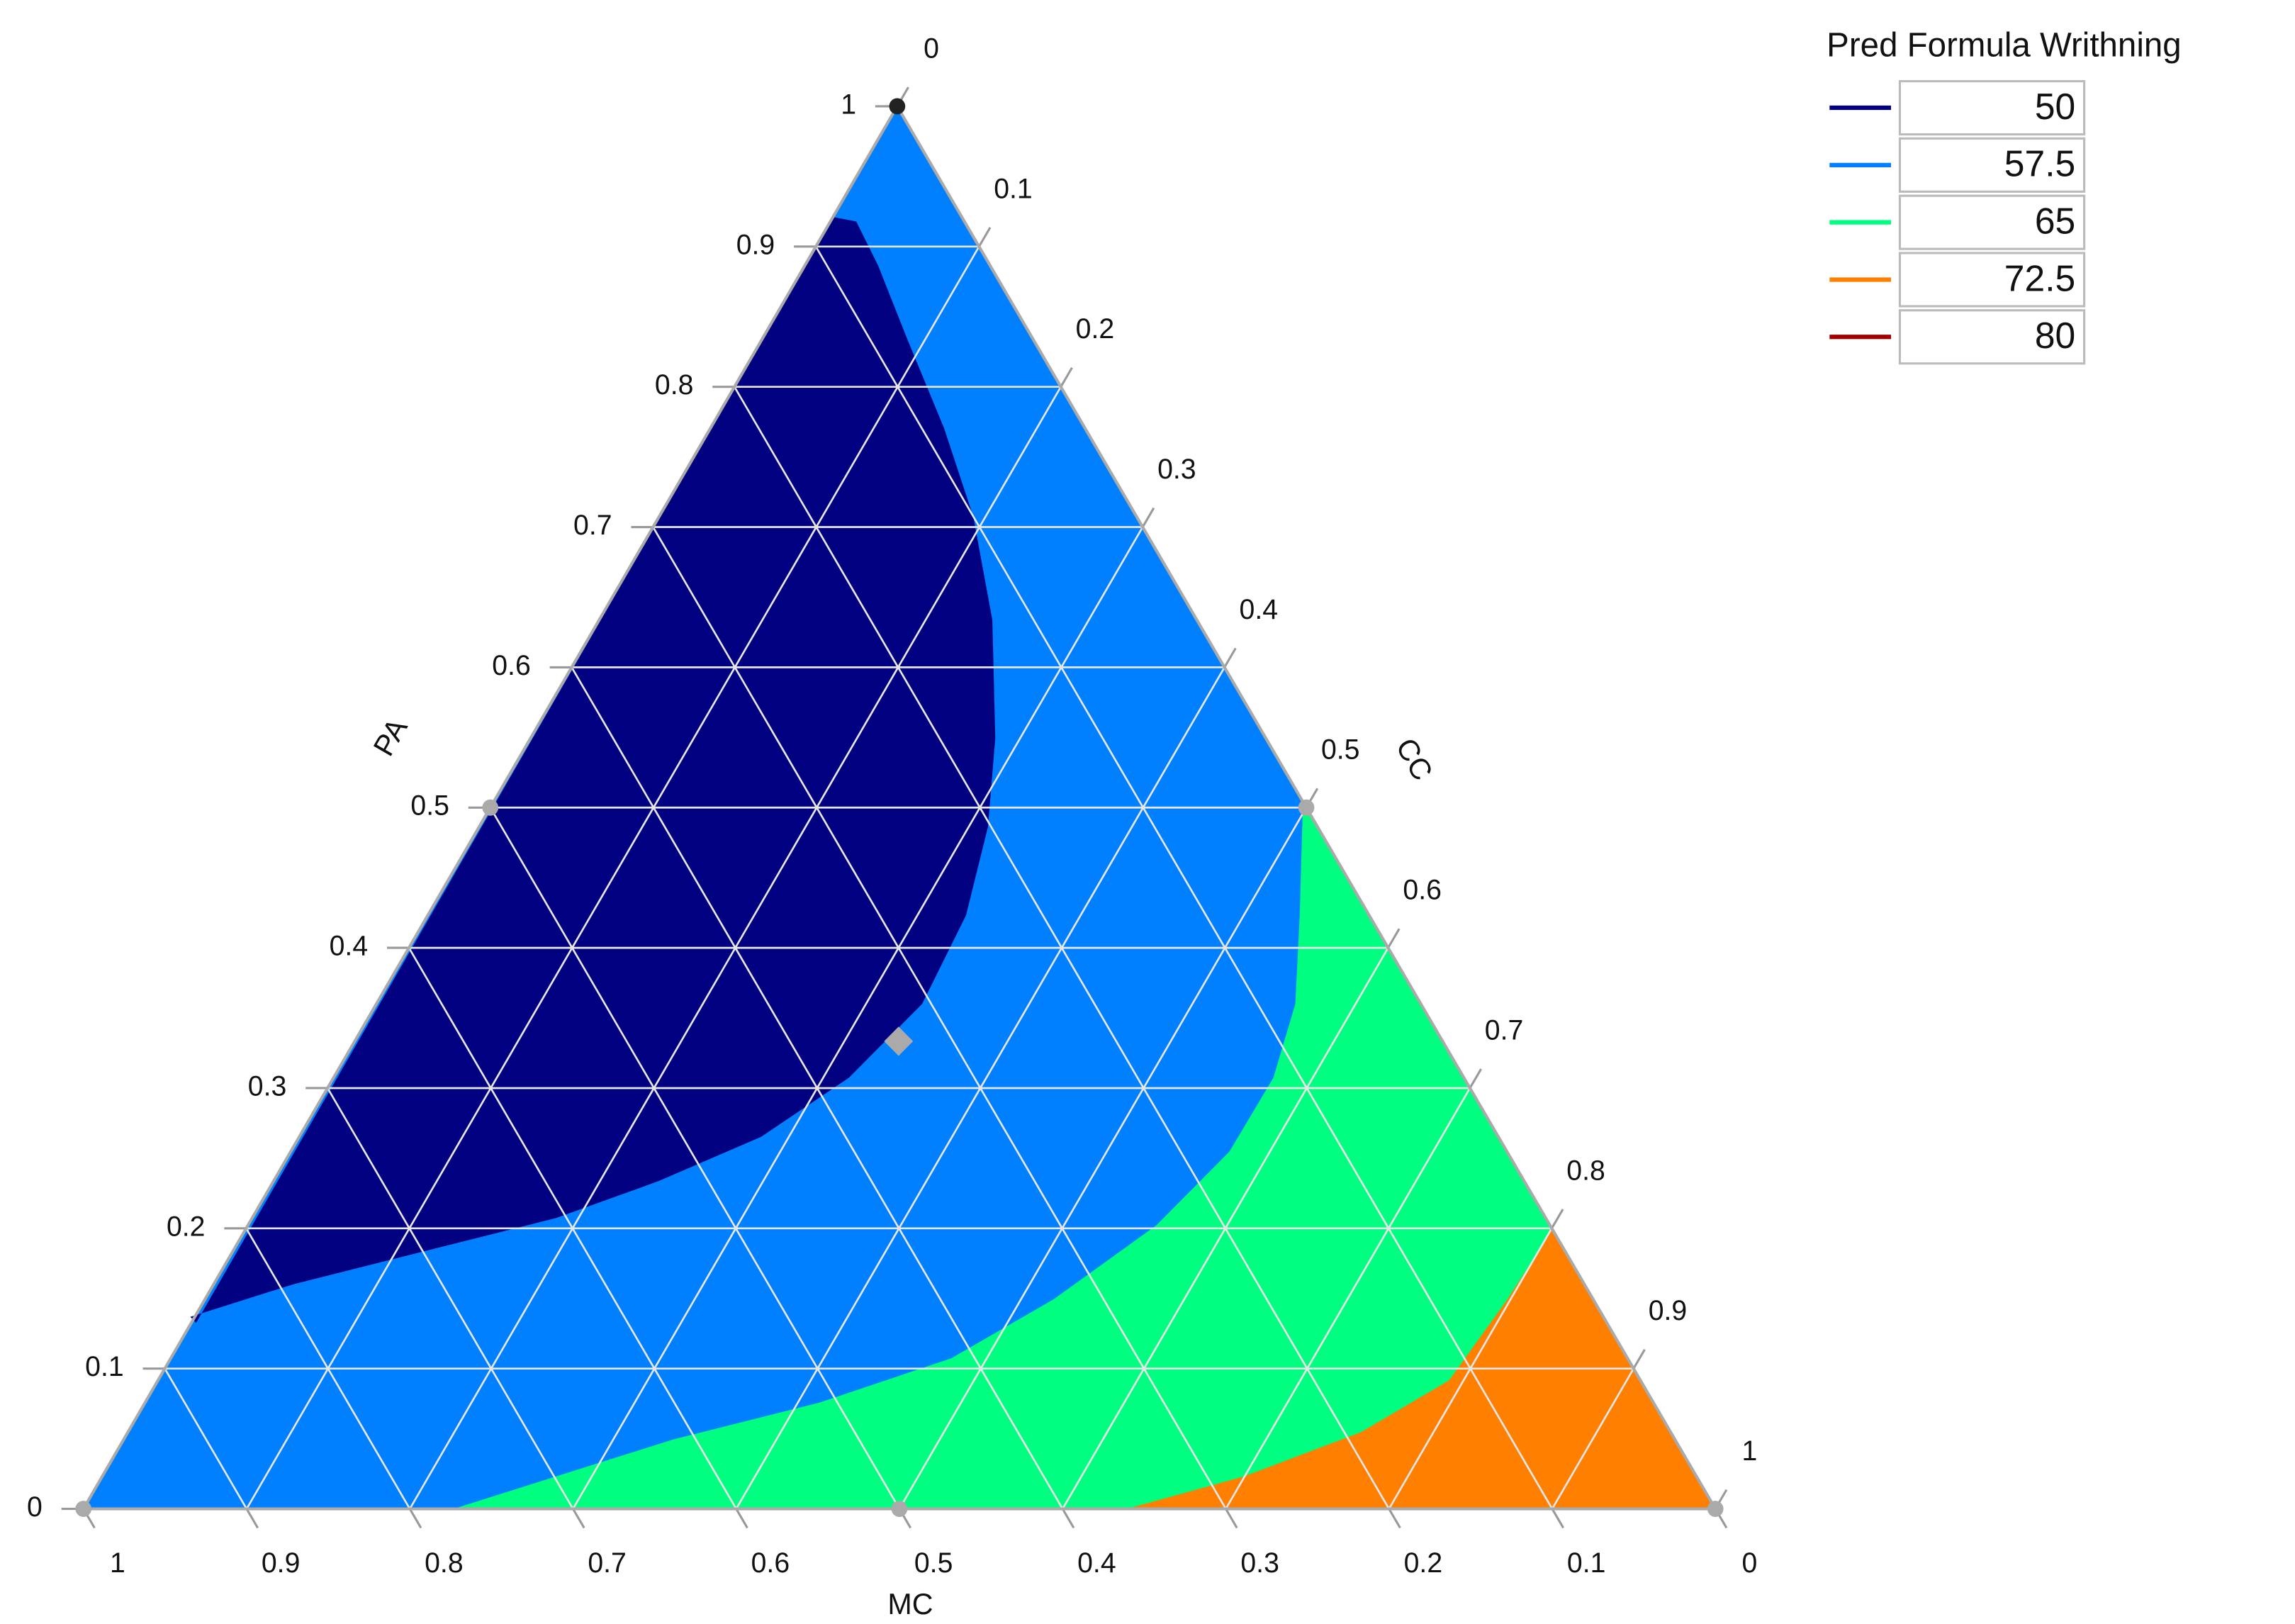 The image size is (2295, 1624). I want to click on legend-title: Pred Formula Writhning, so click(2004, 45).